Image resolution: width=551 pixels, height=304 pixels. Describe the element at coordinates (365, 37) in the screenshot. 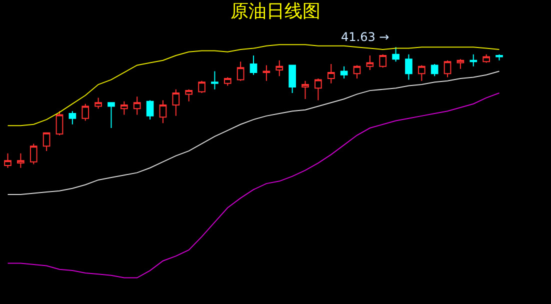

I see `annotation: 41.63 →` at that location.